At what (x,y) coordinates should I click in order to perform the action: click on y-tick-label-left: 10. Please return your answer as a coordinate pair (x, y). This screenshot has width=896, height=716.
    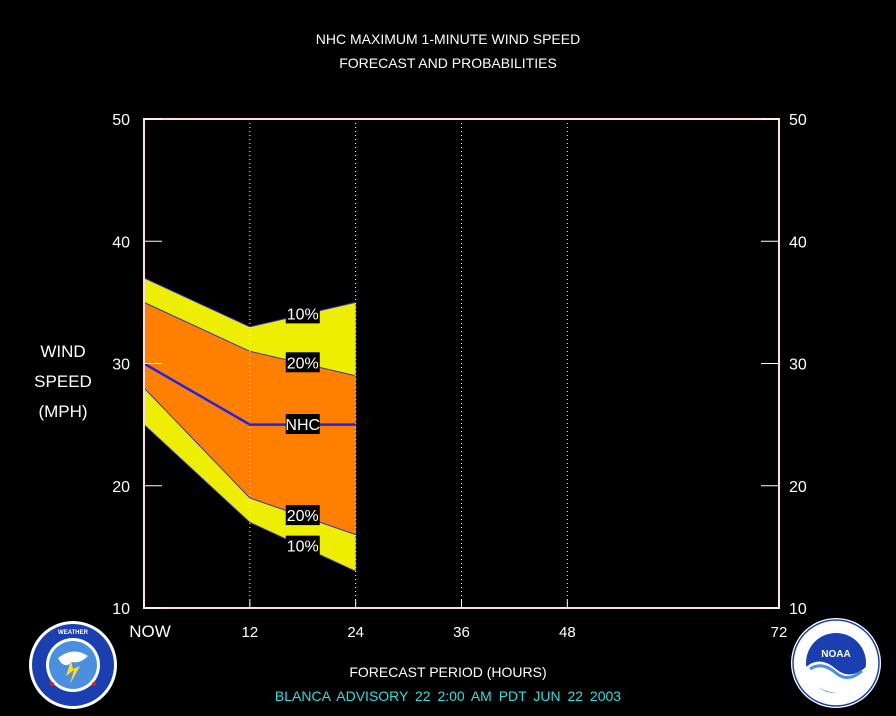
    Looking at the image, I should click on (121, 609).